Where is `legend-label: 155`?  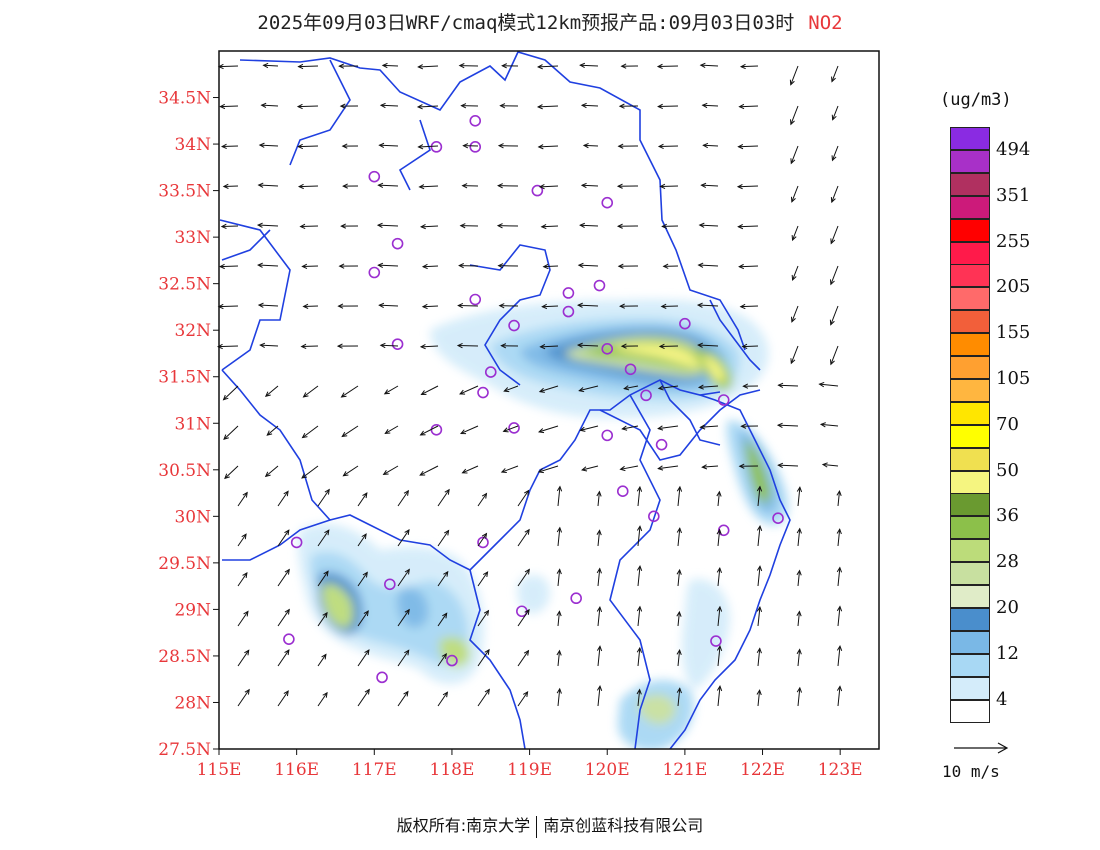 legend-label: 155 is located at coordinates (1013, 333).